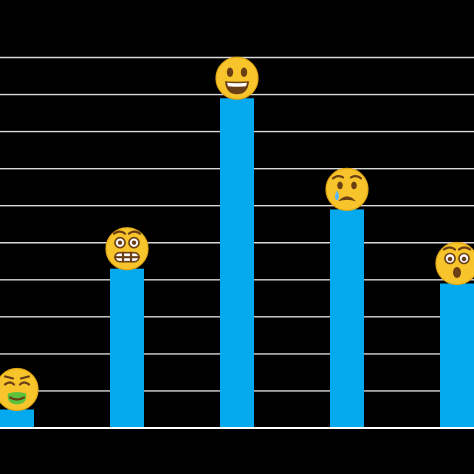  Describe the element at coordinates (347, 318) in the screenshot. I see `bar-crying` at that location.